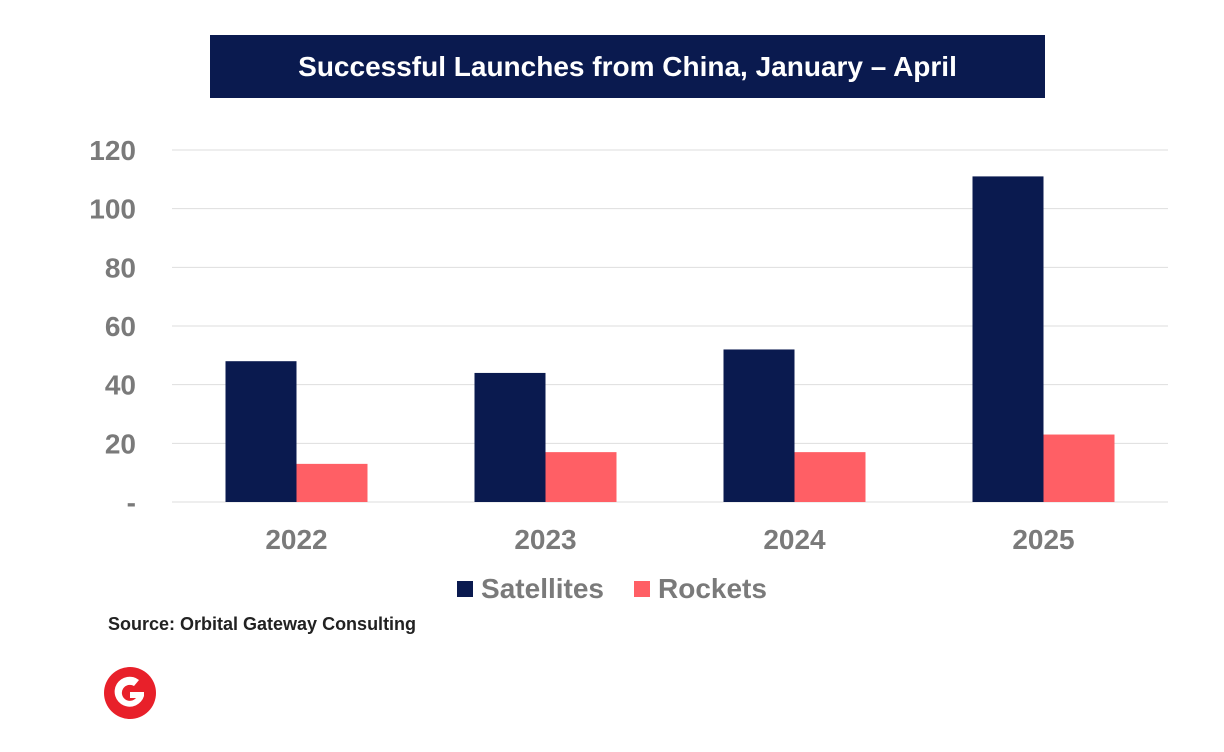 This screenshot has width=1224, height=752. What do you see at coordinates (830, 477) in the screenshot?
I see `bar-rockets-2024` at bounding box center [830, 477].